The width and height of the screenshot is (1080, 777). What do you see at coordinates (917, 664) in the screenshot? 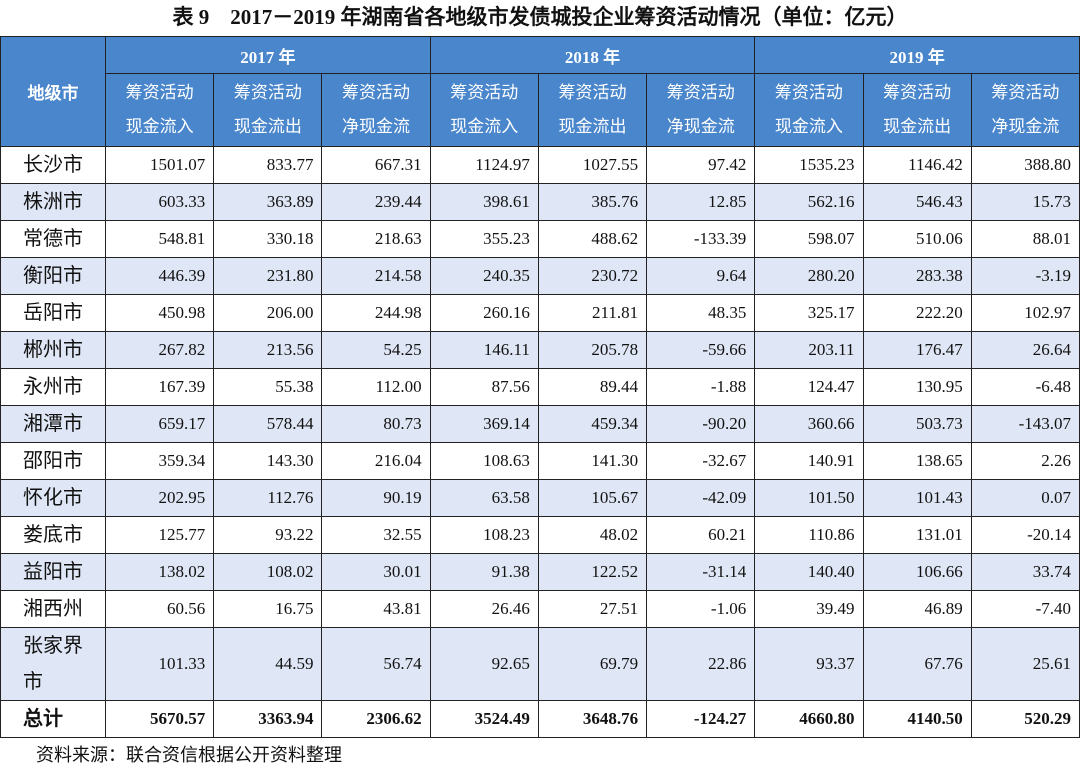
I see `value-cell: 67.76` at bounding box center [917, 664].